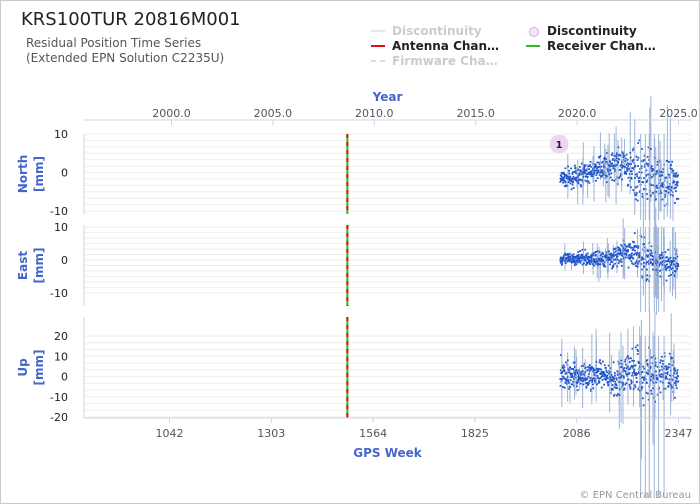  What do you see at coordinates (437, 31) in the screenshot?
I see `legend-label: Discontinuity` at bounding box center [437, 31].